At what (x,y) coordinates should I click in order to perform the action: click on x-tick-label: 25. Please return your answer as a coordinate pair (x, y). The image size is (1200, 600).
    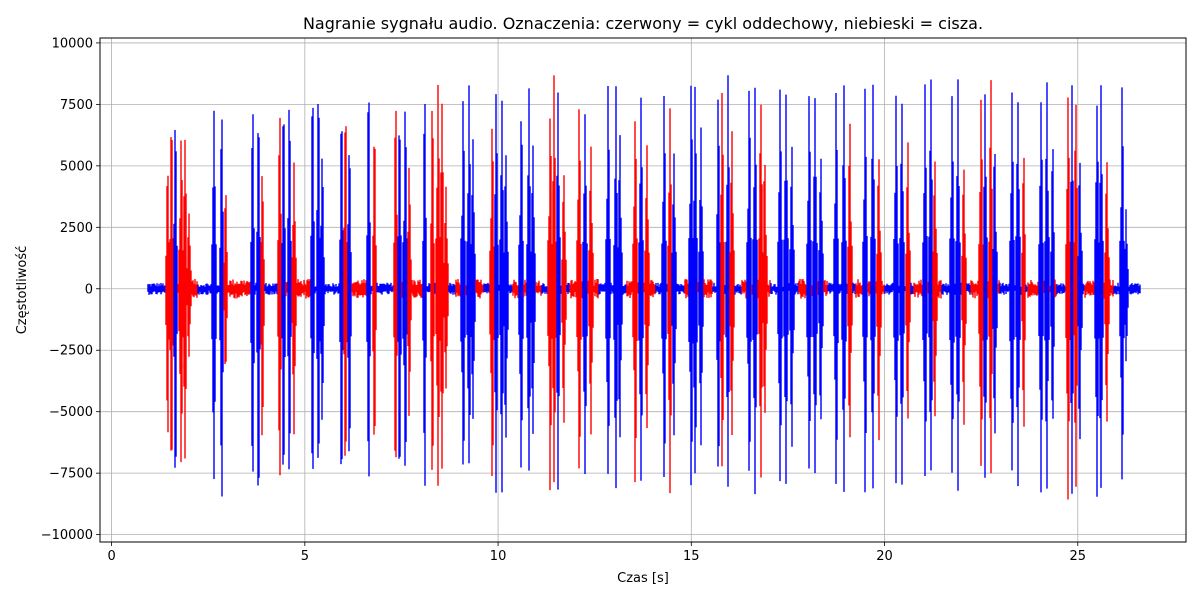
    Looking at the image, I should click on (1078, 556).